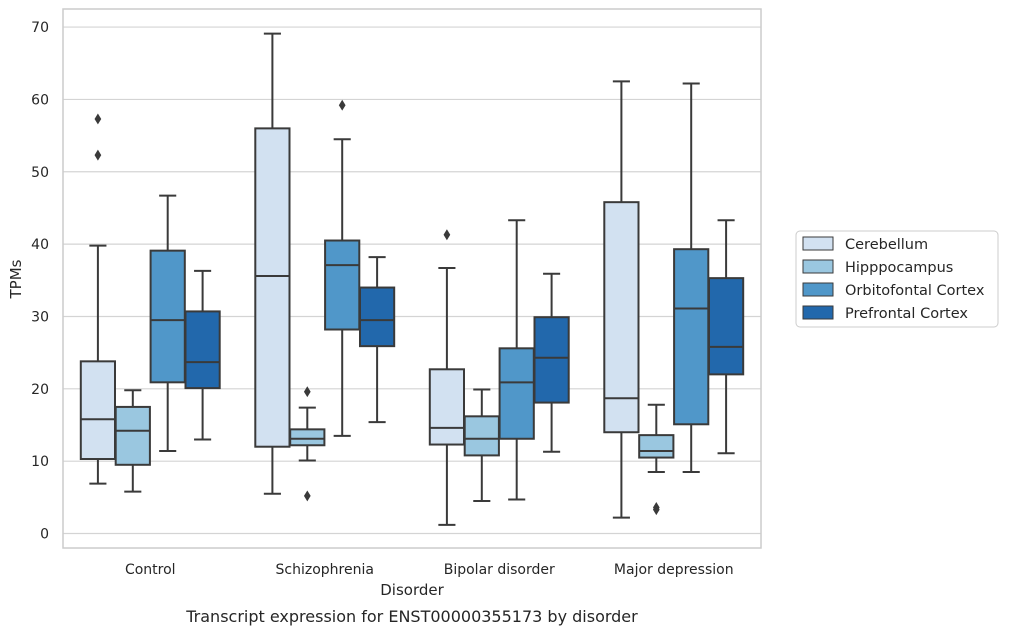 This screenshot has width=1009, height=634. I want to click on x-axis-label: Disorder, so click(412, 590).